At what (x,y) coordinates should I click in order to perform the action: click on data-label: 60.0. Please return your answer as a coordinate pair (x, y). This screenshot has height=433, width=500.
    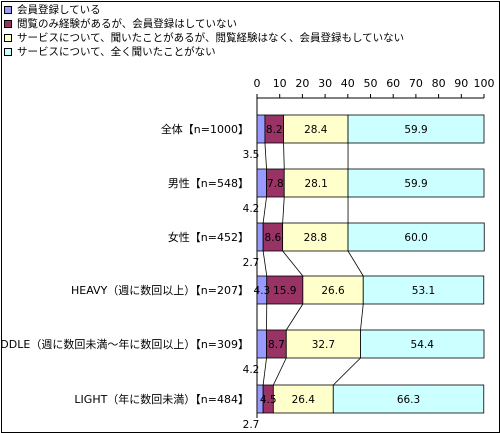
    Looking at the image, I should click on (415, 238).